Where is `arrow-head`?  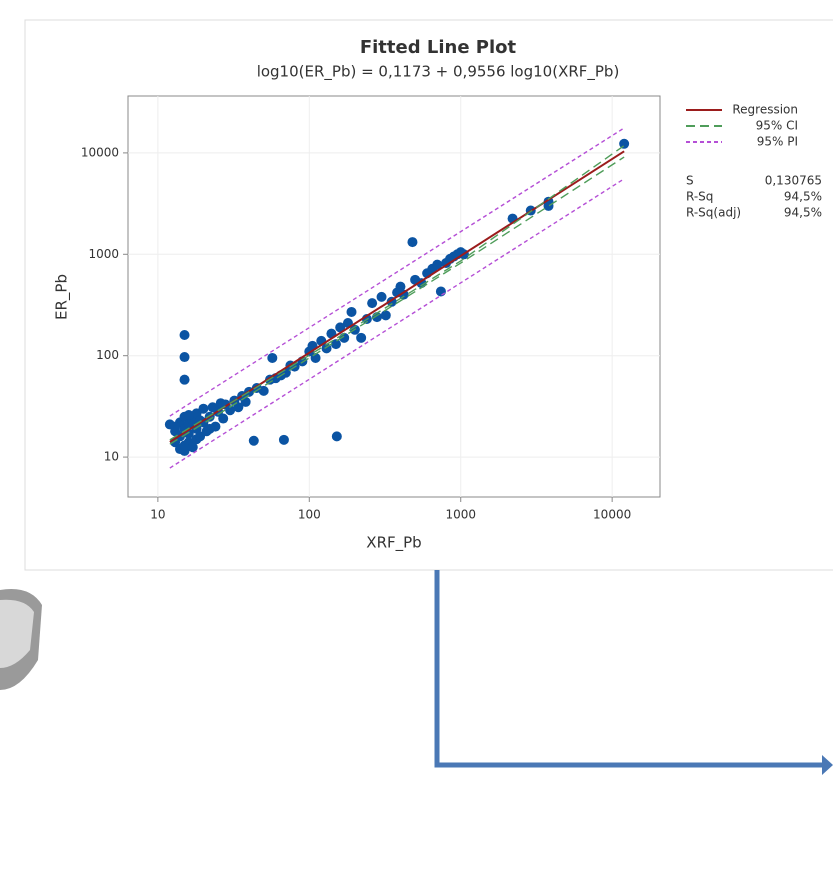 arrow-head is located at coordinates (827, 765).